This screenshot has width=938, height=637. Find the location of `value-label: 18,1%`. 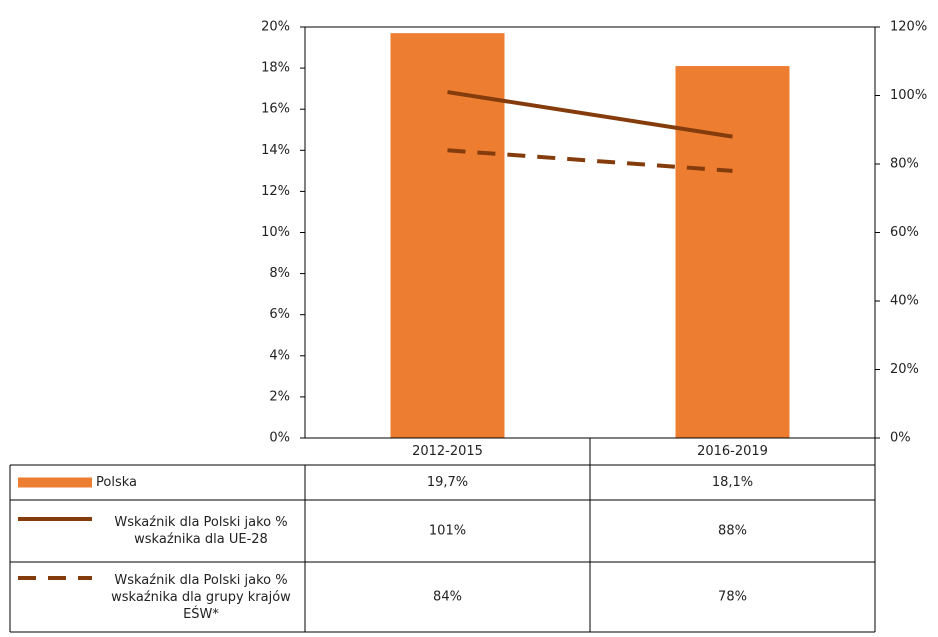

value-label: 18,1% is located at coordinates (732, 482).